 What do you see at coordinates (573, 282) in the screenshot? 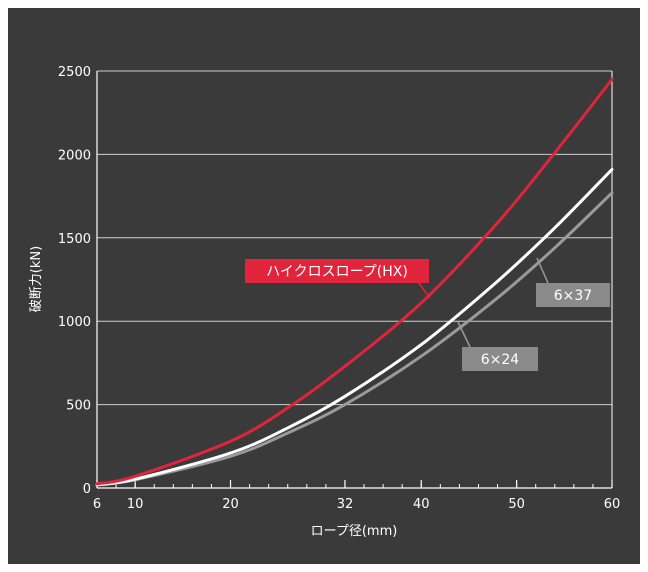
I see `label-6x37: 6×37` at bounding box center [573, 282].